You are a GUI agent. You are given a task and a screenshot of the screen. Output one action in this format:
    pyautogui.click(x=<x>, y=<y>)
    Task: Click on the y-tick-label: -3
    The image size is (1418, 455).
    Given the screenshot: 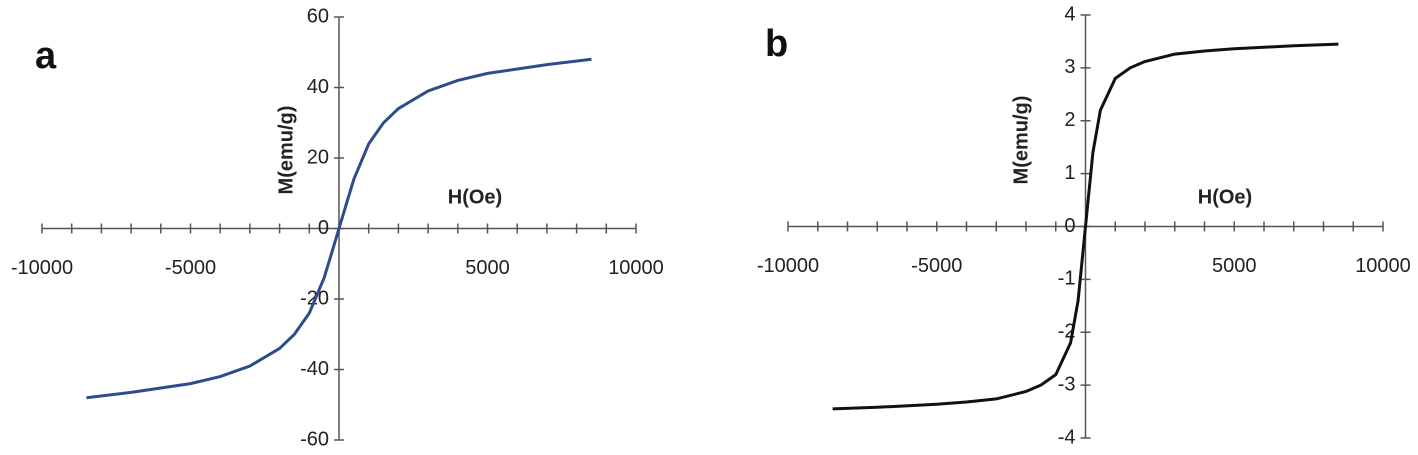 What is the action you would take?
    pyautogui.click(x=1067, y=384)
    